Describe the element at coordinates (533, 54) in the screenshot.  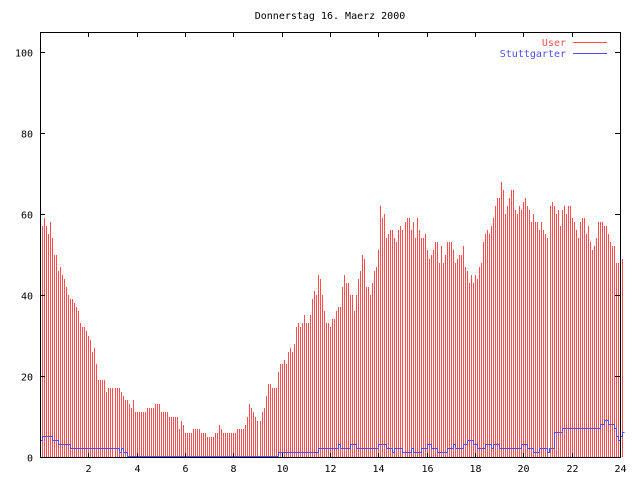
I see `legend-label-stuttgarter: Stuttgarter` at that location.